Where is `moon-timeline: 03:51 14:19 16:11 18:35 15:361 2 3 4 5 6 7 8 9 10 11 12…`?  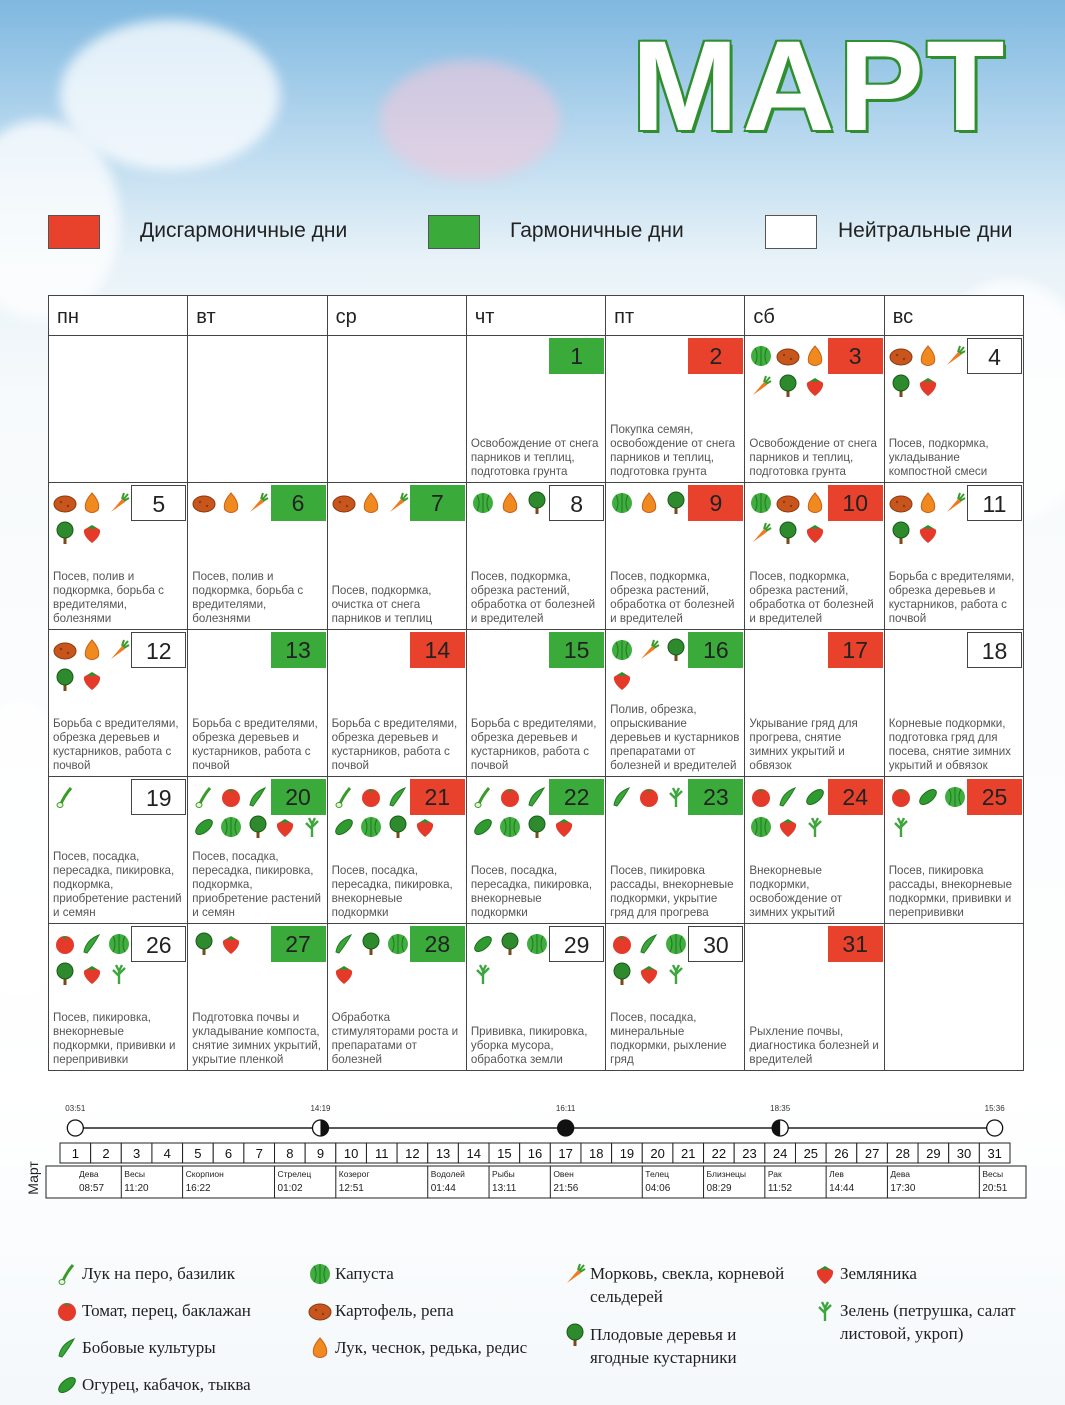
moon-timeline: 03:51 14:19 16:11 18:35 15:361 2 3 4 5 6 7 8 9 10 11 12… is located at coordinates (526, 1151).